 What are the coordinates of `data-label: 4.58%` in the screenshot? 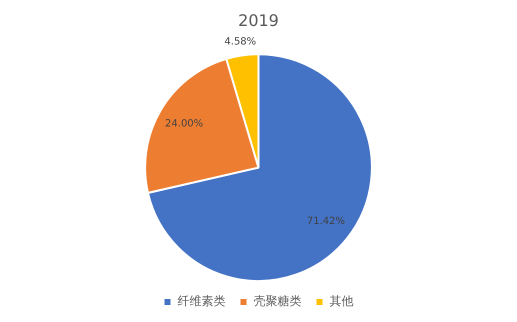 It's located at (240, 42).